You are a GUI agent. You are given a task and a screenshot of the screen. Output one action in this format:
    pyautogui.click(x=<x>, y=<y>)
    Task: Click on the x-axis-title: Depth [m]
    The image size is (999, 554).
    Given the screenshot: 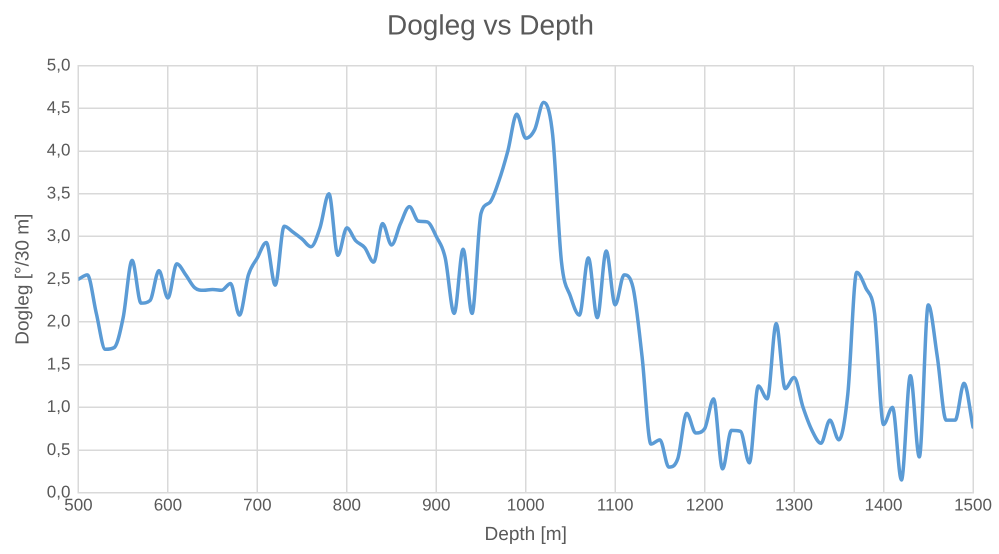 What is the action you would take?
    pyautogui.click(x=525, y=534)
    